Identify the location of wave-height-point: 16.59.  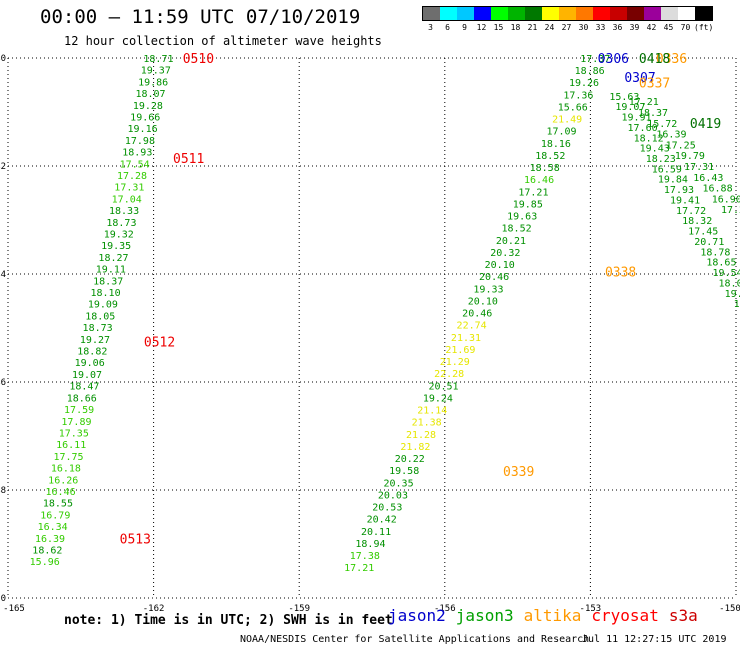
(667, 169).